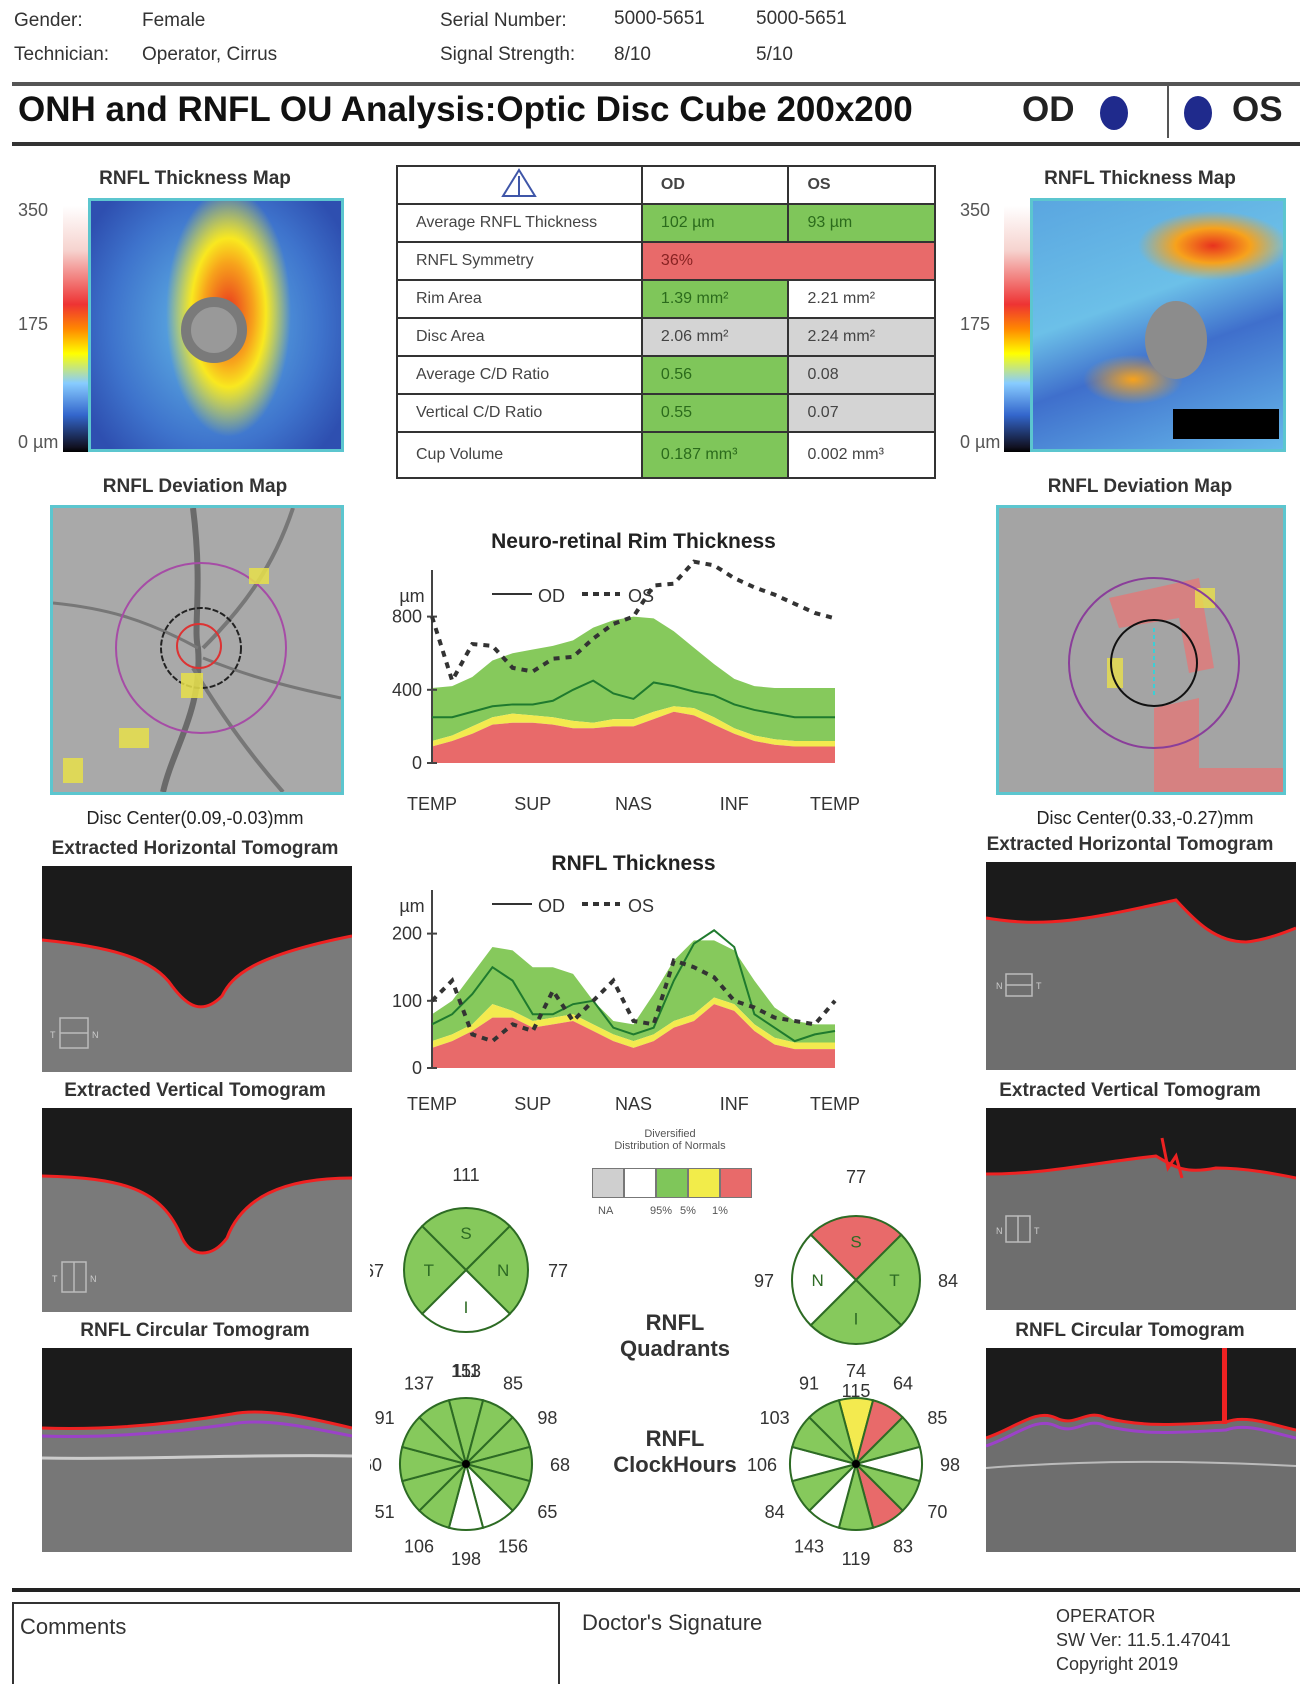 This screenshot has height=1684, width=1310. I want to click on serial-label: Serial Number:, so click(503, 20).